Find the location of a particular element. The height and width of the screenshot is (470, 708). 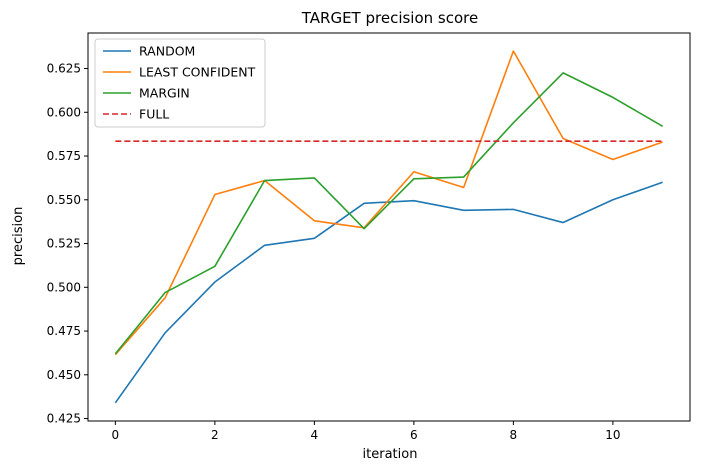

legend: RANDOM LEAST CONFIDENT MARGIN FULL is located at coordinates (180, 83).